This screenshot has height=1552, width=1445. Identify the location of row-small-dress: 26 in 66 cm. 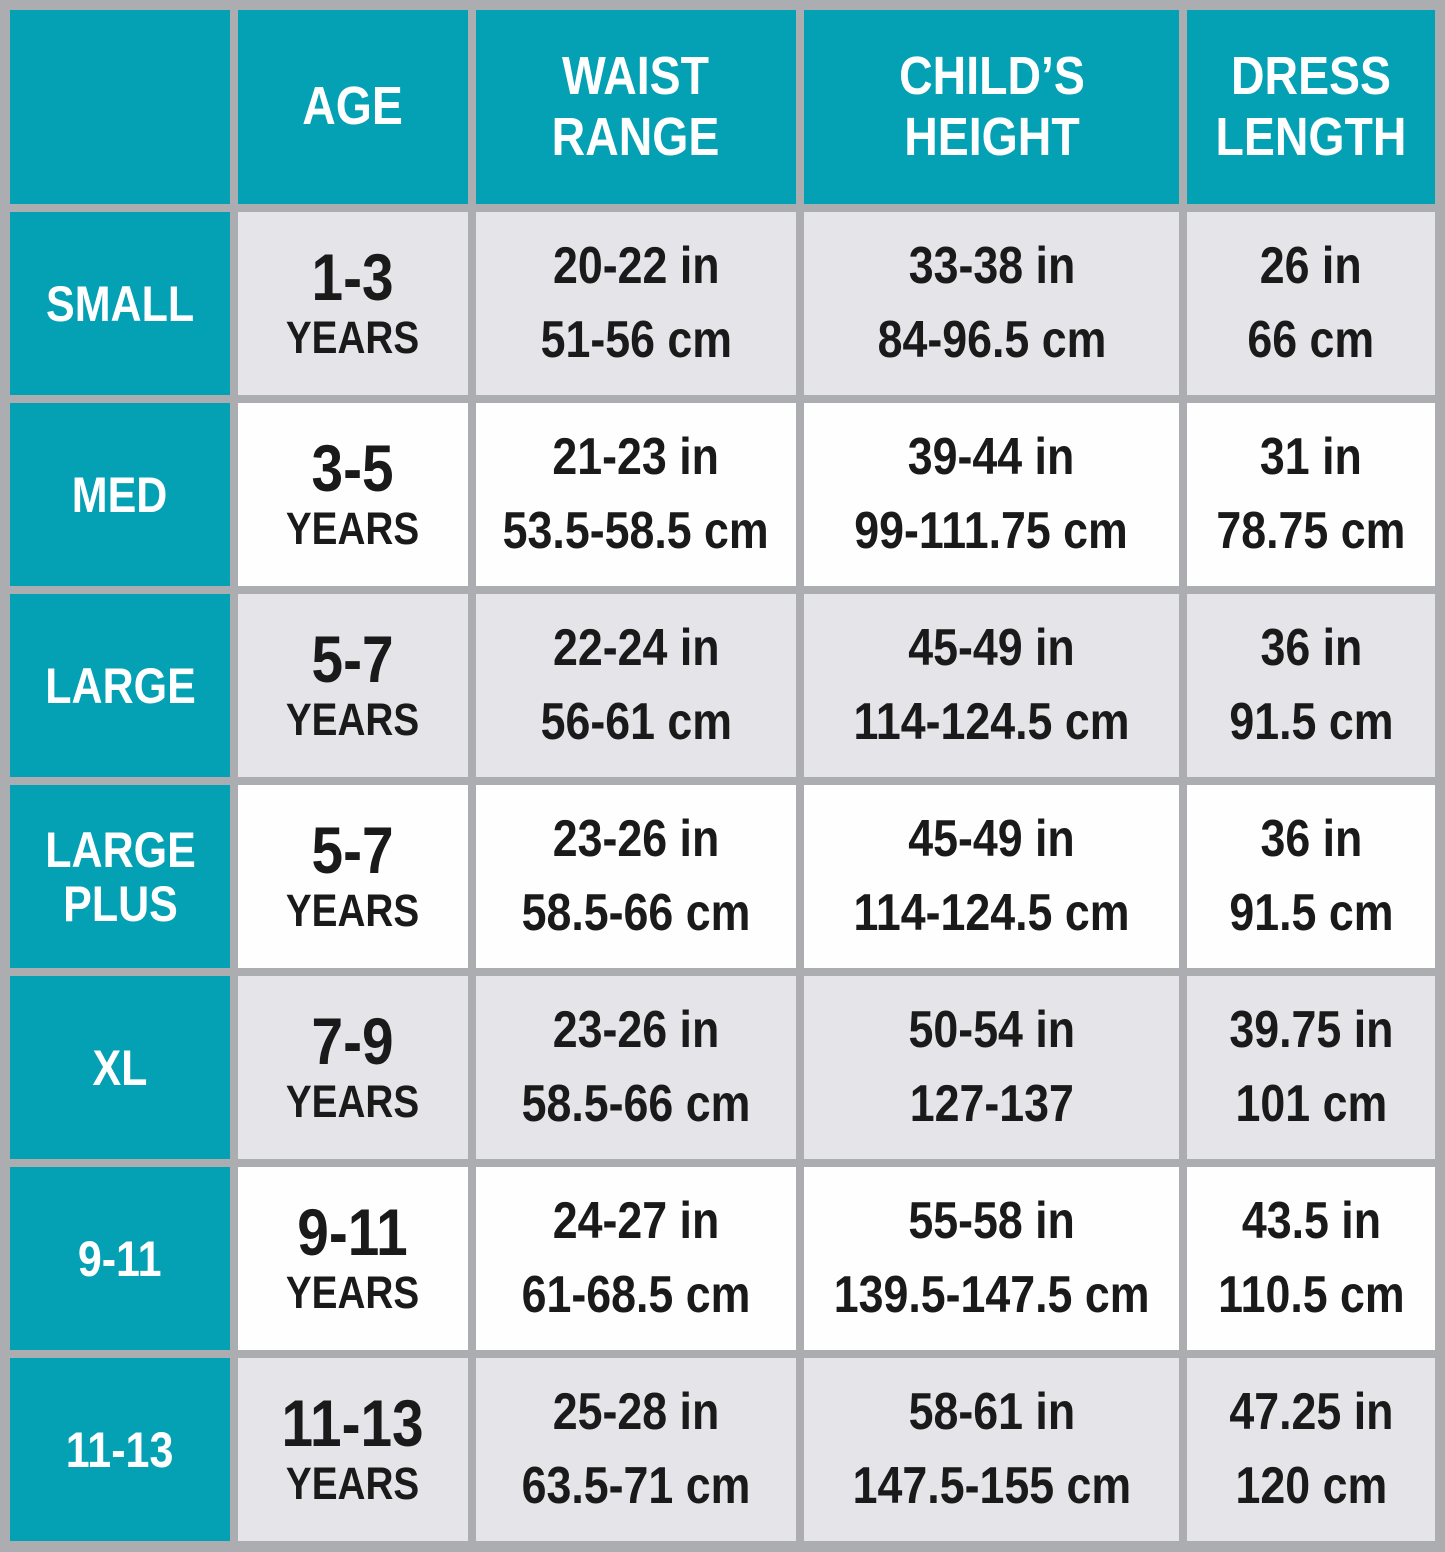
(1311, 303).